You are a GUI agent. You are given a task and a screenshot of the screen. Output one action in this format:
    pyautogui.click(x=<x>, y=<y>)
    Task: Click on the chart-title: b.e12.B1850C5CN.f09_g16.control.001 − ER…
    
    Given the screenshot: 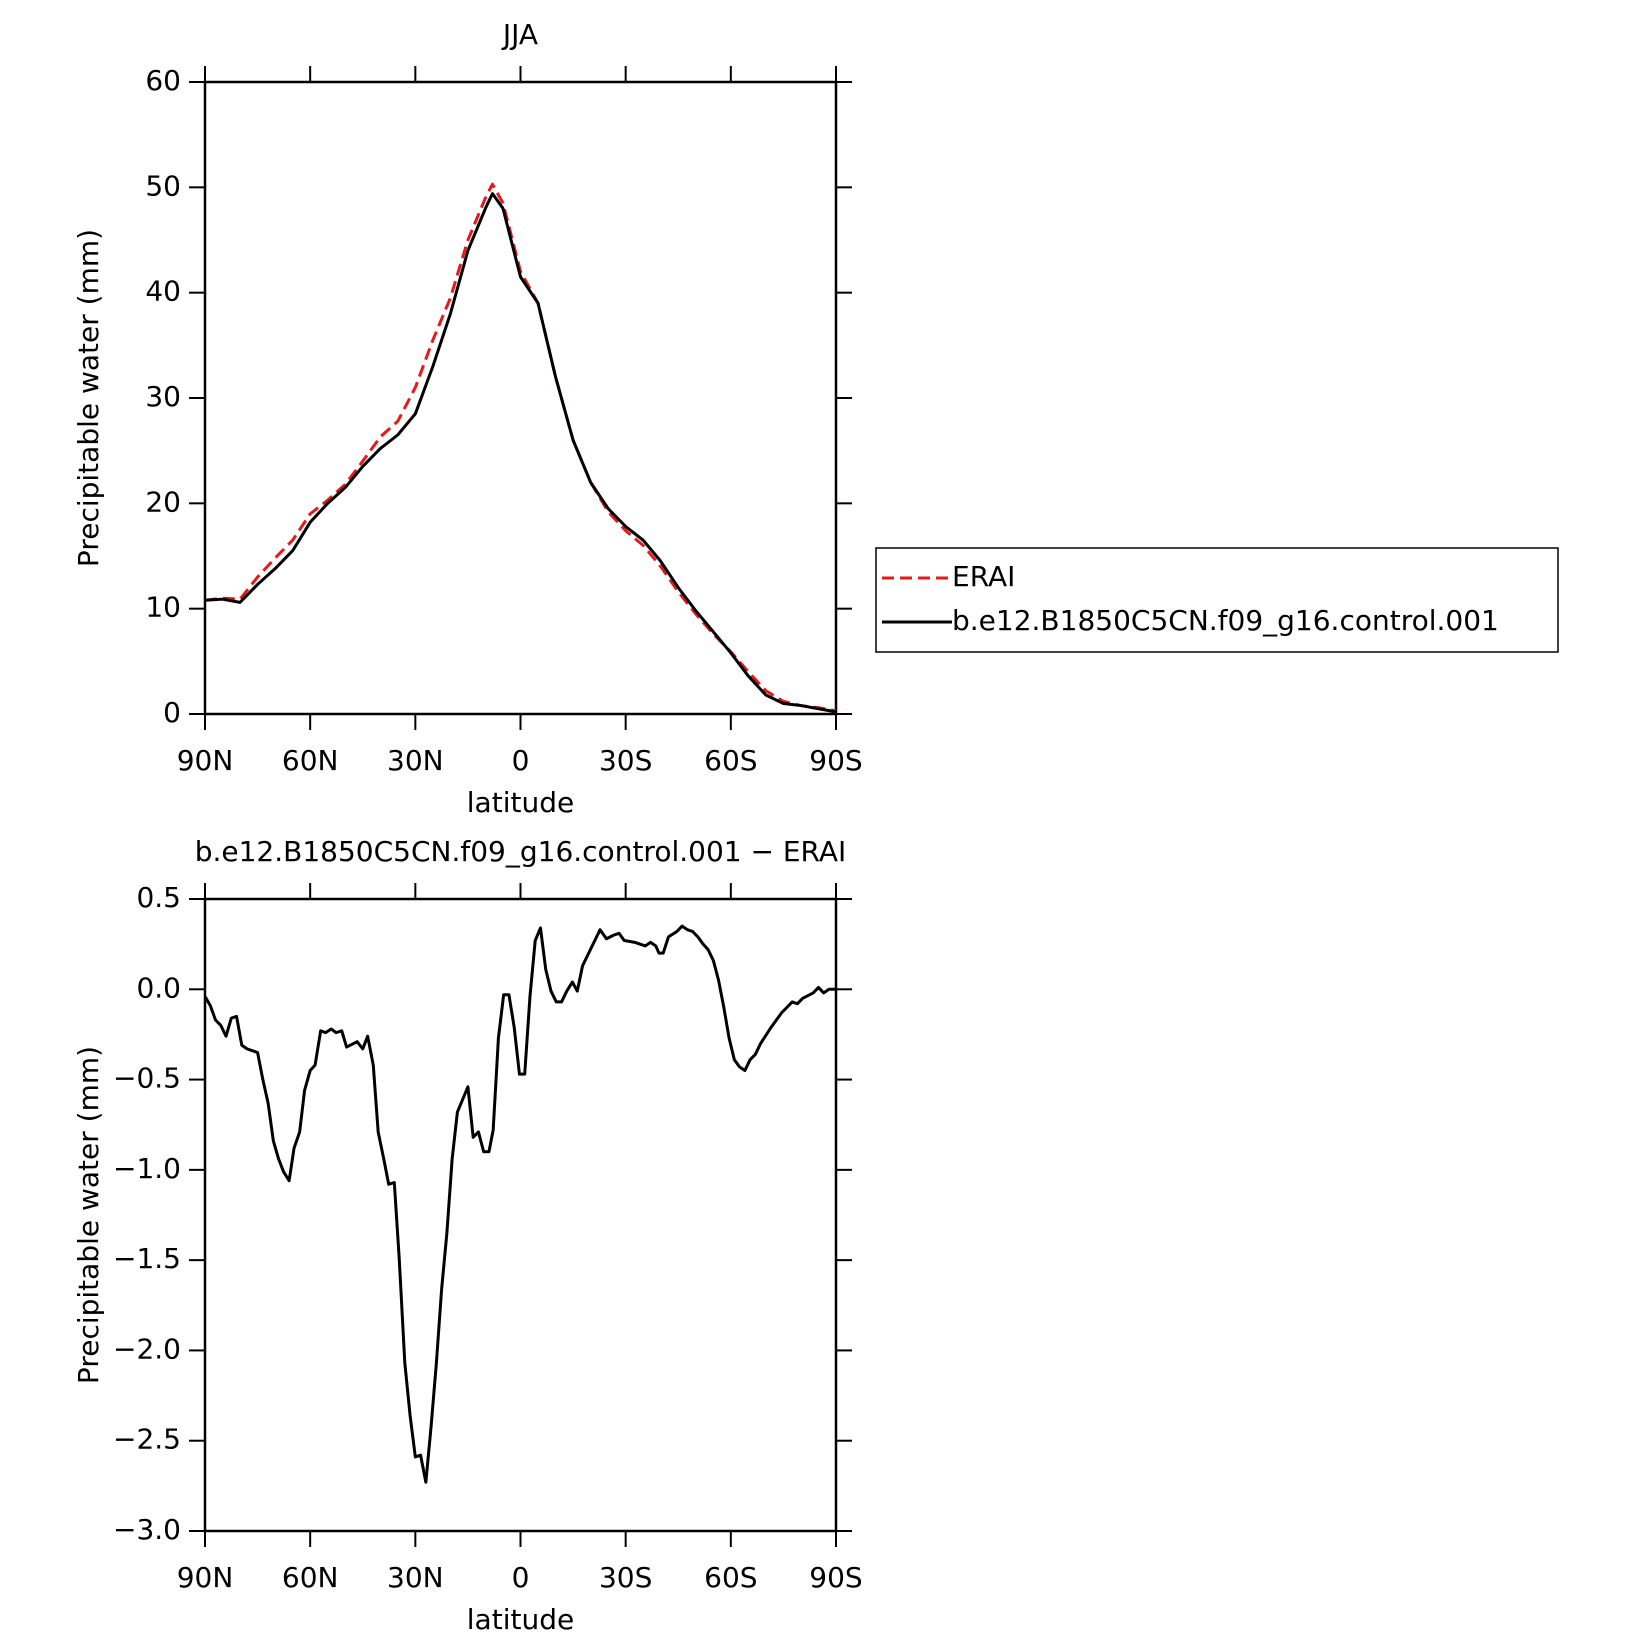 What is the action you would take?
    pyautogui.click(x=521, y=851)
    